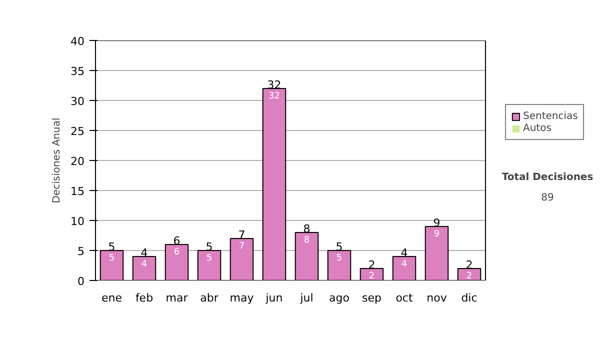 Image resolution: width=600 pixels, height=340 pixels. Describe the element at coordinates (550, 116) in the screenshot. I see `legend-label: Sentencias` at that location.